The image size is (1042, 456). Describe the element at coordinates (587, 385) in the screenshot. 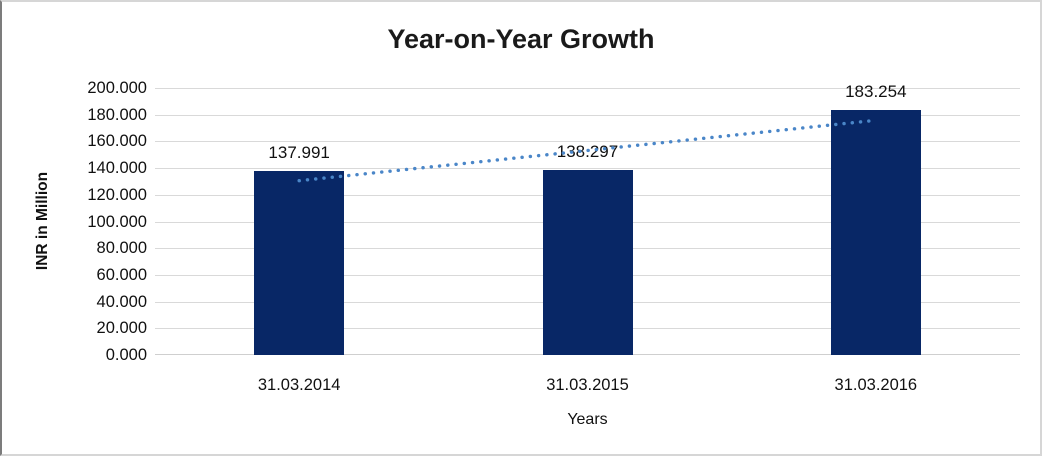

I see `x-tick-label: 31.03.2015` at that location.